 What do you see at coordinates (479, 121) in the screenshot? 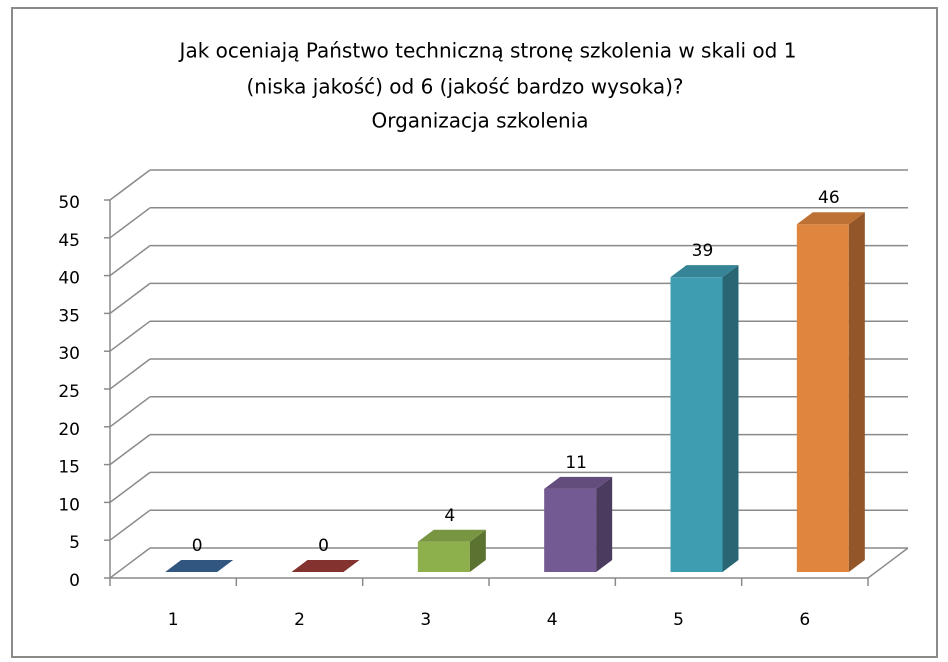
I see `chart-title: Organizacja szkolenia` at bounding box center [479, 121].